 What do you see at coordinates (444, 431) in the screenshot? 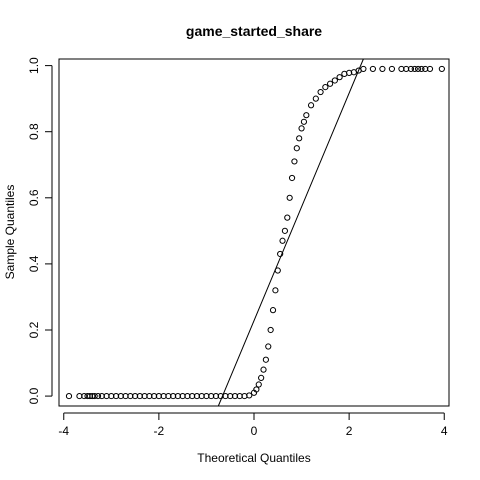
I see `x-tick-label: 4` at bounding box center [444, 431].